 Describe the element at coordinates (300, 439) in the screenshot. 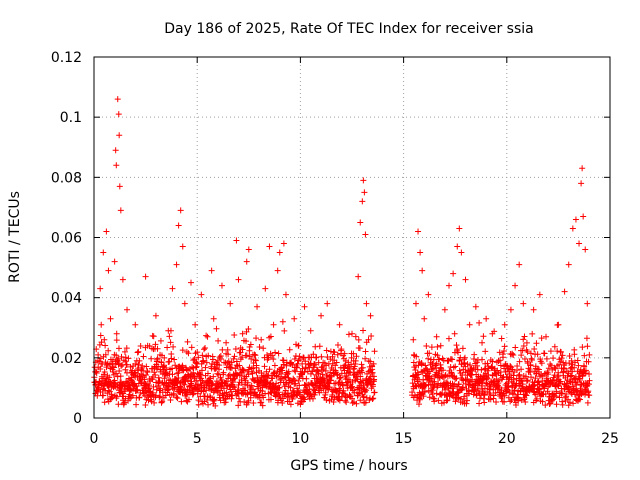

I see `x-tick-label: 10` at that location.